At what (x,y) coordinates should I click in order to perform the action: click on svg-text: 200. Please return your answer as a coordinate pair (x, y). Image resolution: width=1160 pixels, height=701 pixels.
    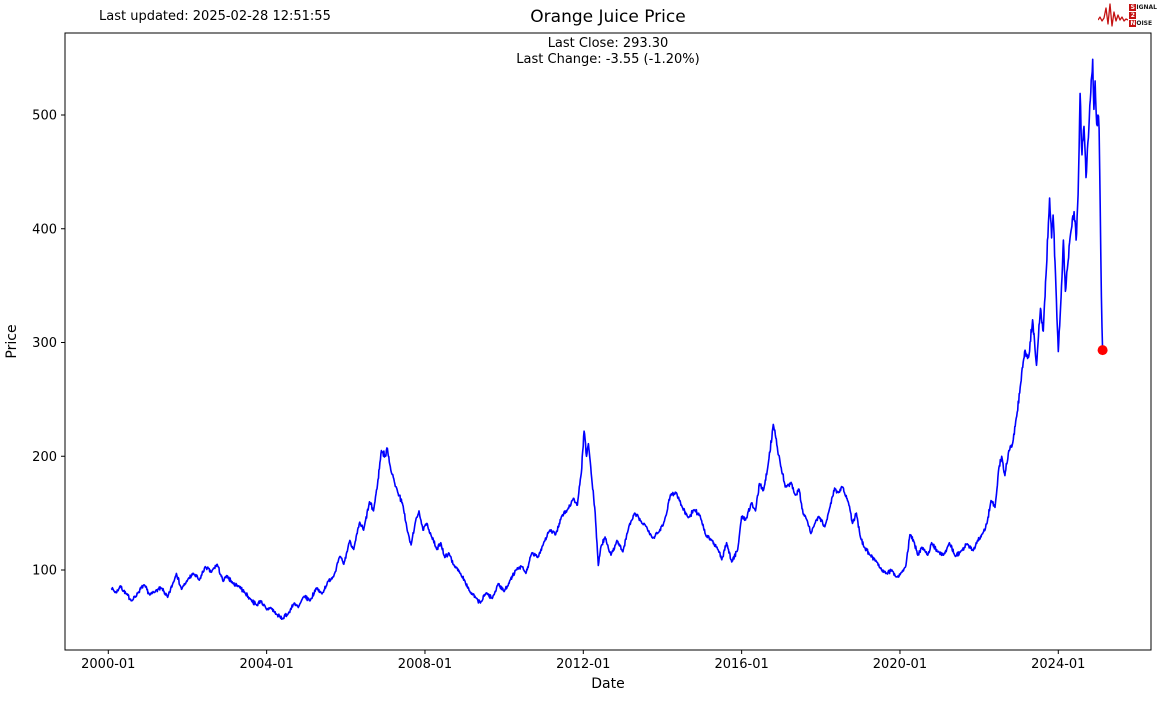
    Looking at the image, I should click on (44, 457).